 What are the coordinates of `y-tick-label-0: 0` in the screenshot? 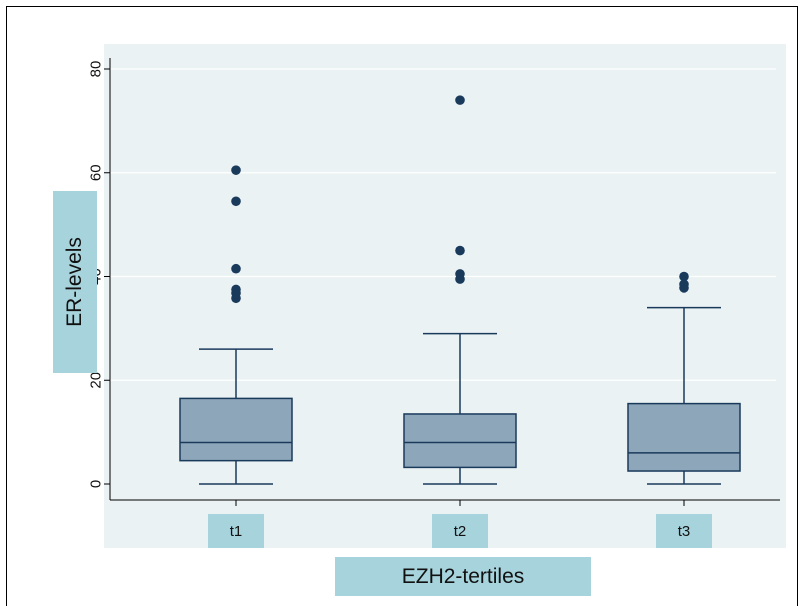 It's located at (96, 484).